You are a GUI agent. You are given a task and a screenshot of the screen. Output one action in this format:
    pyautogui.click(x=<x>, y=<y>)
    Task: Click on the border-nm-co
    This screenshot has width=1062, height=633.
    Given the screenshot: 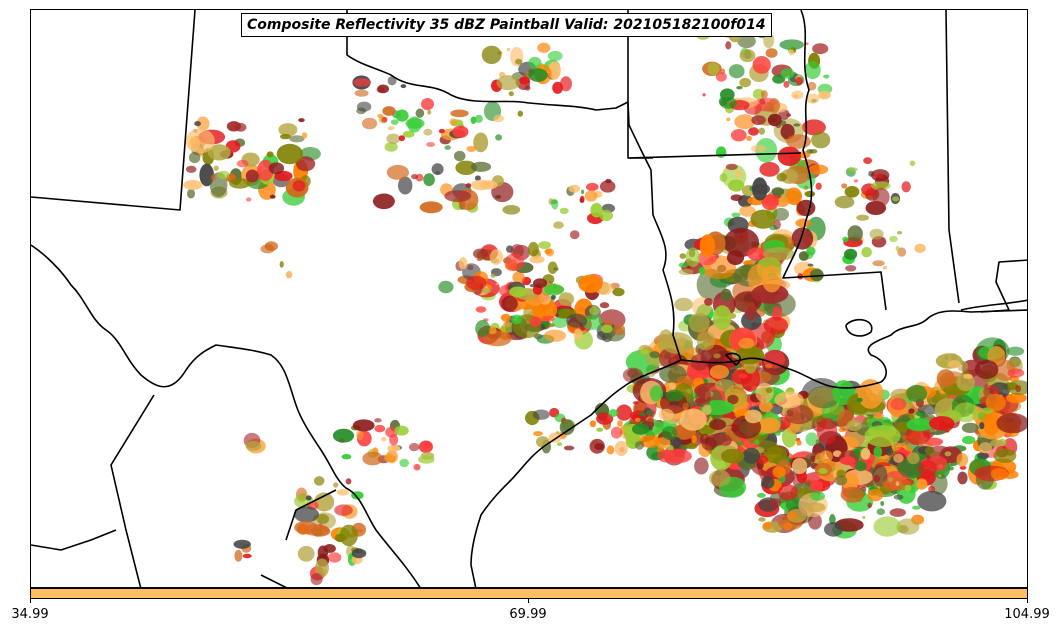 What is the action you would take?
    pyautogui.click(x=113, y=110)
    